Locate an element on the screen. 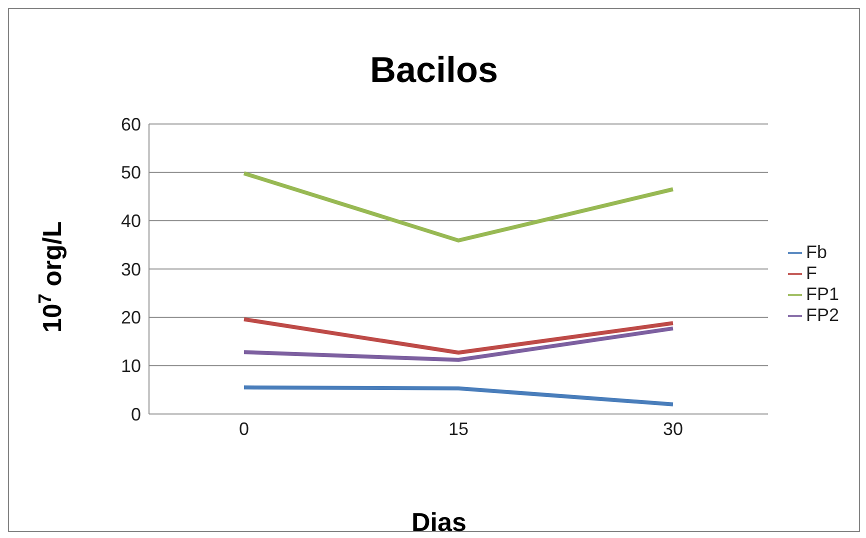 The height and width of the screenshot is (538, 866). x-axis-title: Dias is located at coordinates (439, 522).